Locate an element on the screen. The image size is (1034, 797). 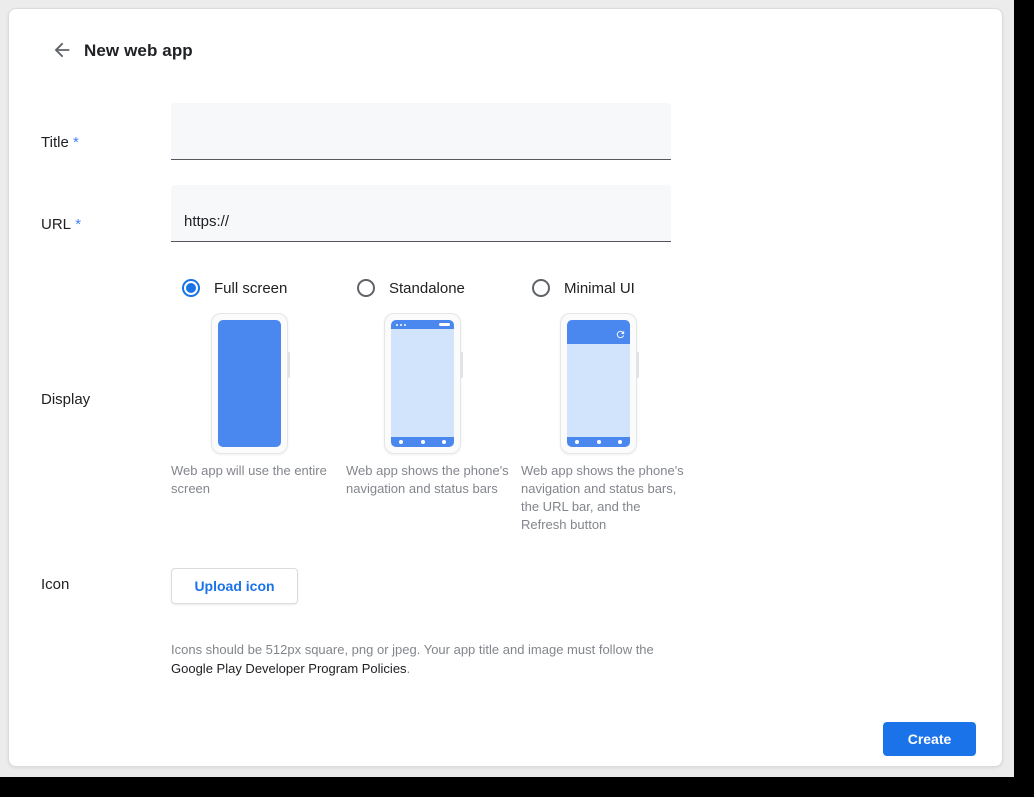
radio-option-minimal-ui: Minimal UI is located at coordinates (583, 288).